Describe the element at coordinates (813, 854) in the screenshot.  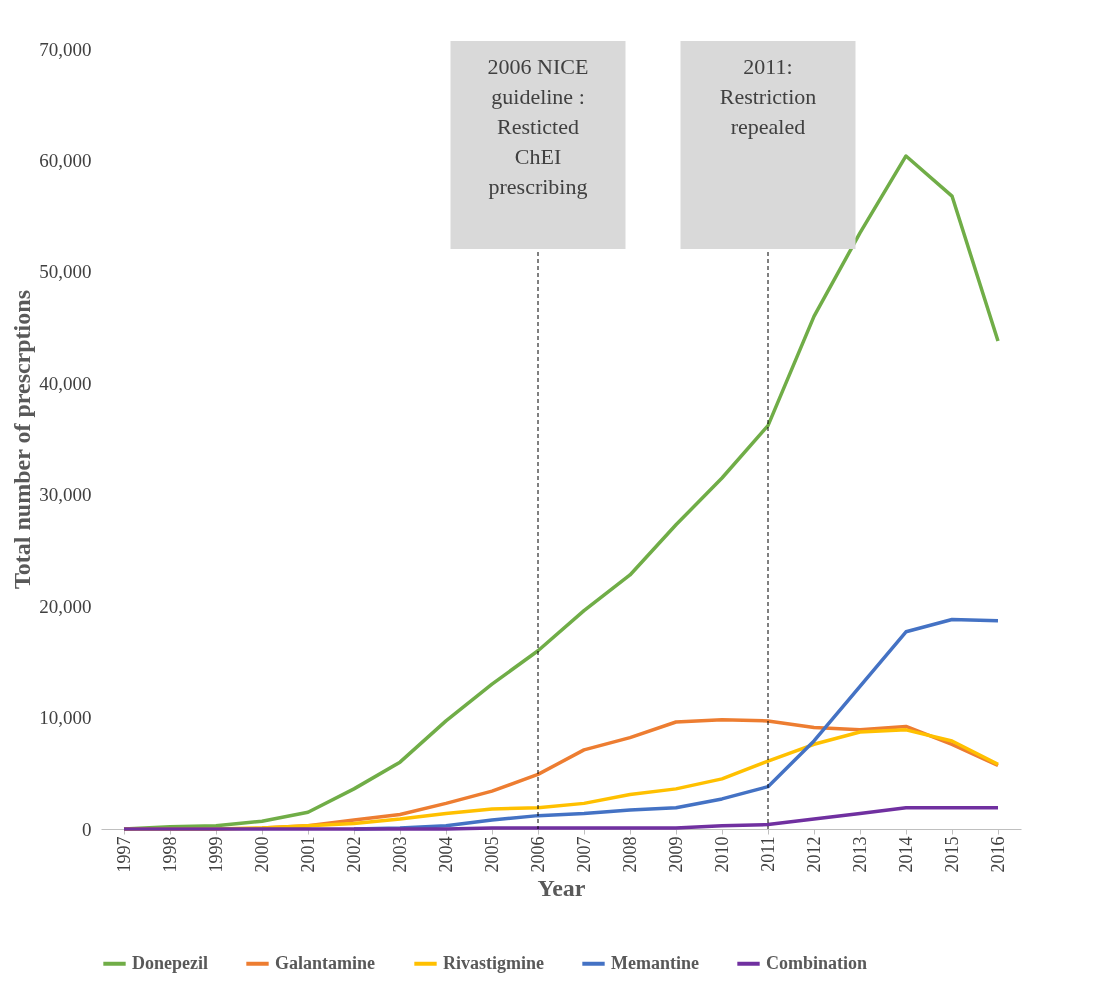
I see `x-tick-label: 2012` at that location.